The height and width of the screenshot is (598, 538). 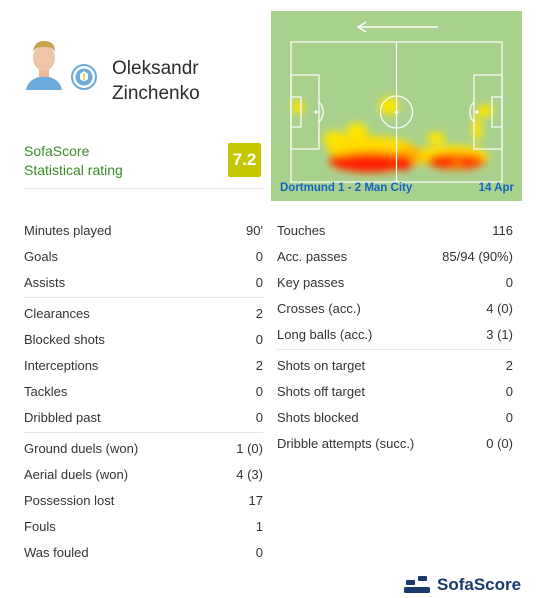 What do you see at coordinates (477, 256) in the screenshot?
I see `stat-value: 85/94 (90%)` at bounding box center [477, 256].